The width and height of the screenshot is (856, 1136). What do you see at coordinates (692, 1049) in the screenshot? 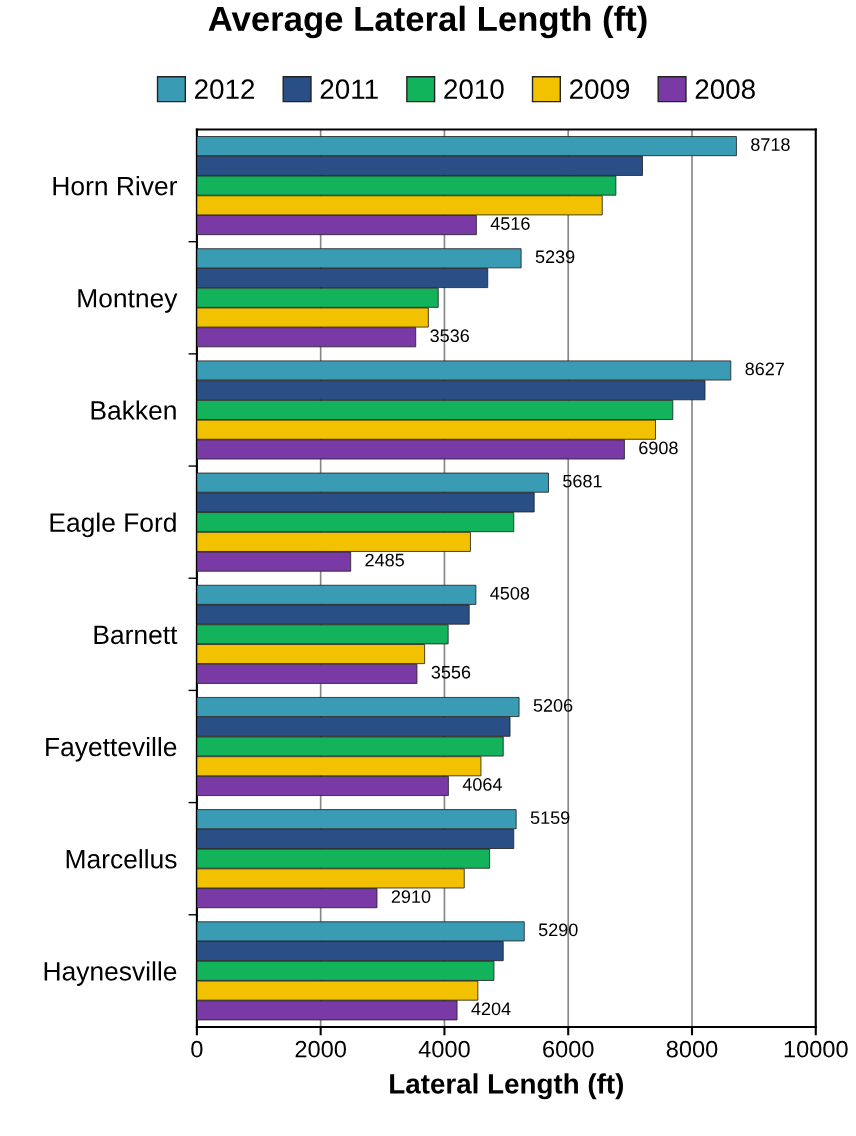
I see `x-tick-label: 8000` at bounding box center [692, 1049].